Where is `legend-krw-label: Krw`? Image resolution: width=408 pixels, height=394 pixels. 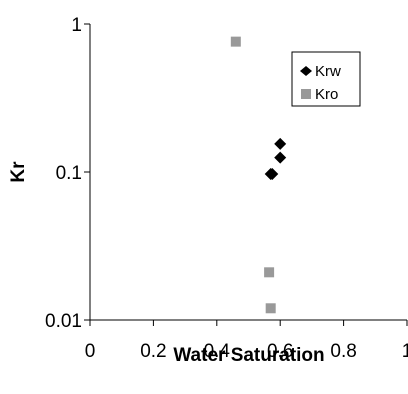
legend-krw-label: Krw is located at coordinates (328, 71).